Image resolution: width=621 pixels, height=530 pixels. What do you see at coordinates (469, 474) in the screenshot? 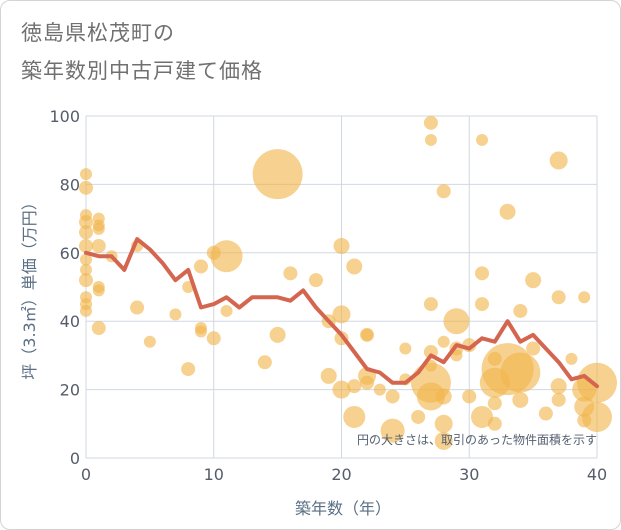
I see `x-tick-label-30: 30` at bounding box center [469, 474].